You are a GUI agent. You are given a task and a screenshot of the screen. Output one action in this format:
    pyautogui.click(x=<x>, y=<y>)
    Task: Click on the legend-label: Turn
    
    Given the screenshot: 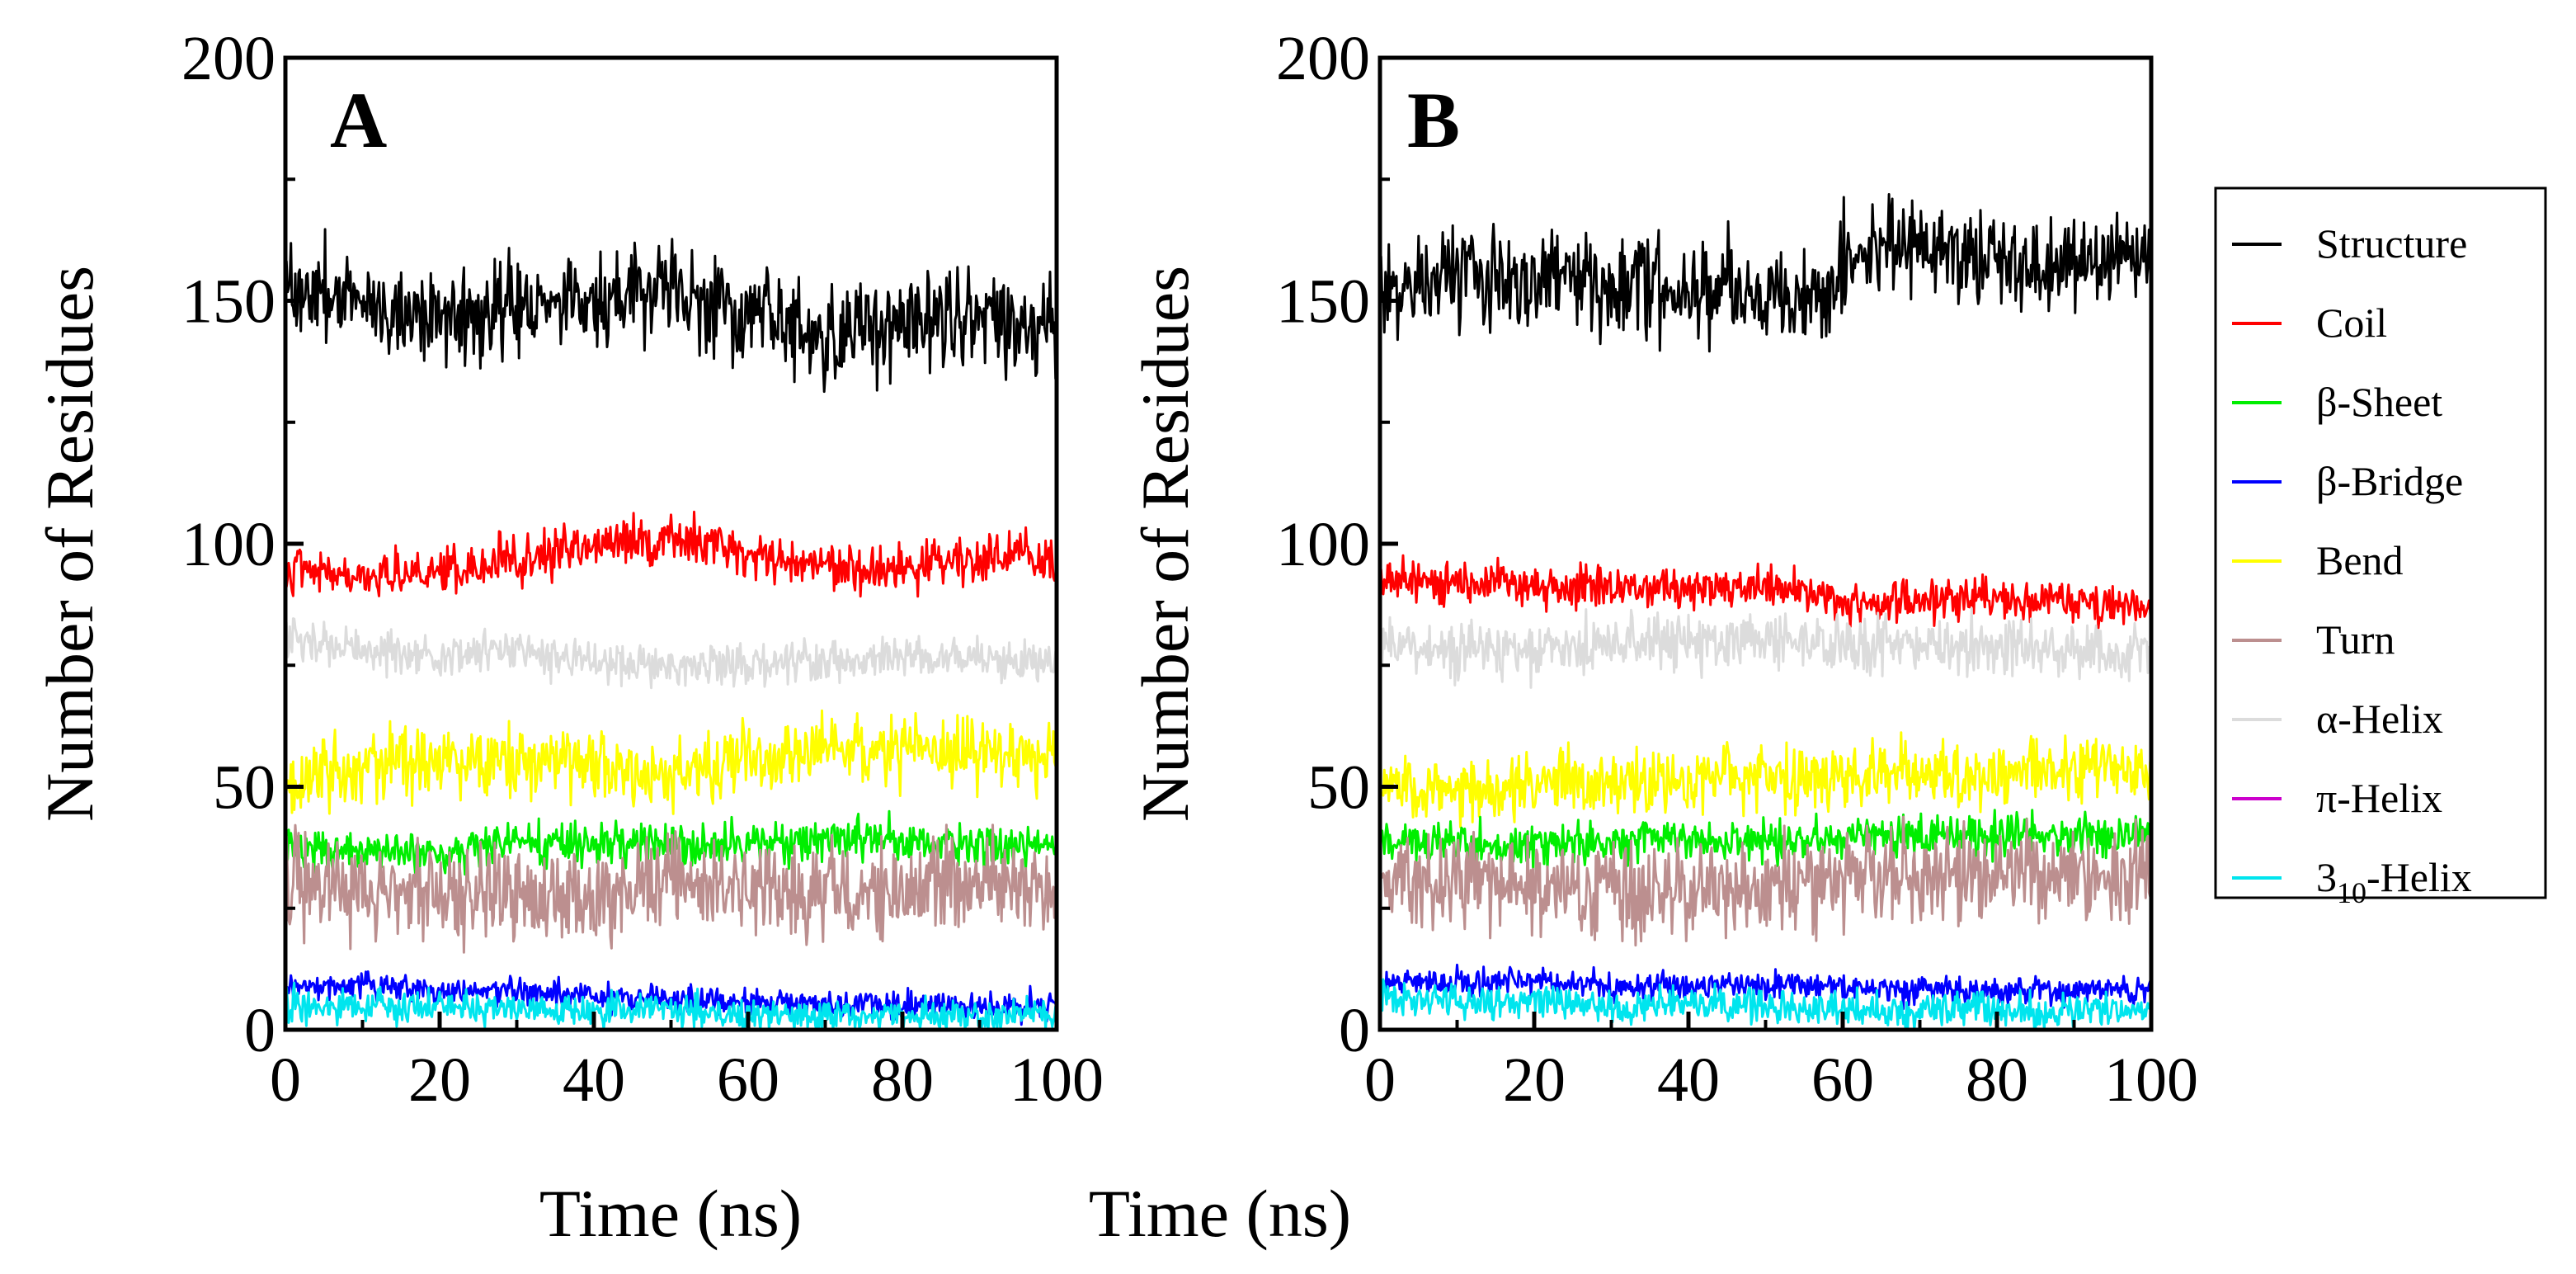 What is the action you would take?
    pyautogui.click(x=2355, y=639)
    